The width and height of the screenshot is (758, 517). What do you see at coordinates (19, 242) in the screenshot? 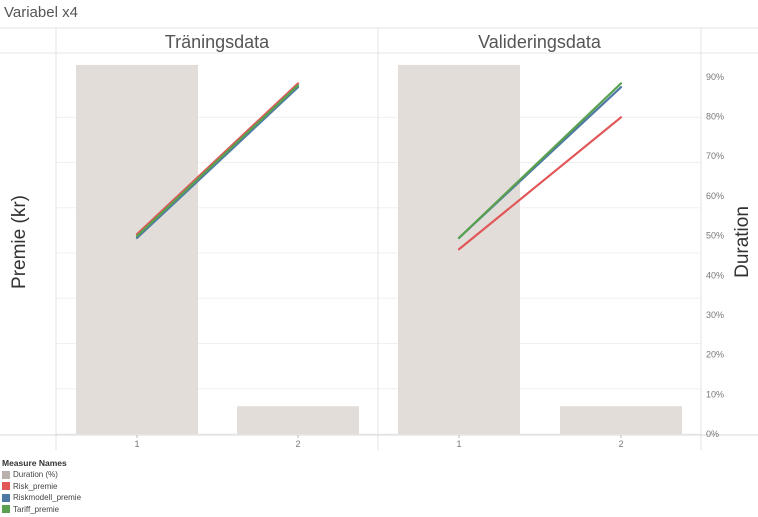
I see `y-left-axis-title: Premie (kr)` at bounding box center [19, 242].